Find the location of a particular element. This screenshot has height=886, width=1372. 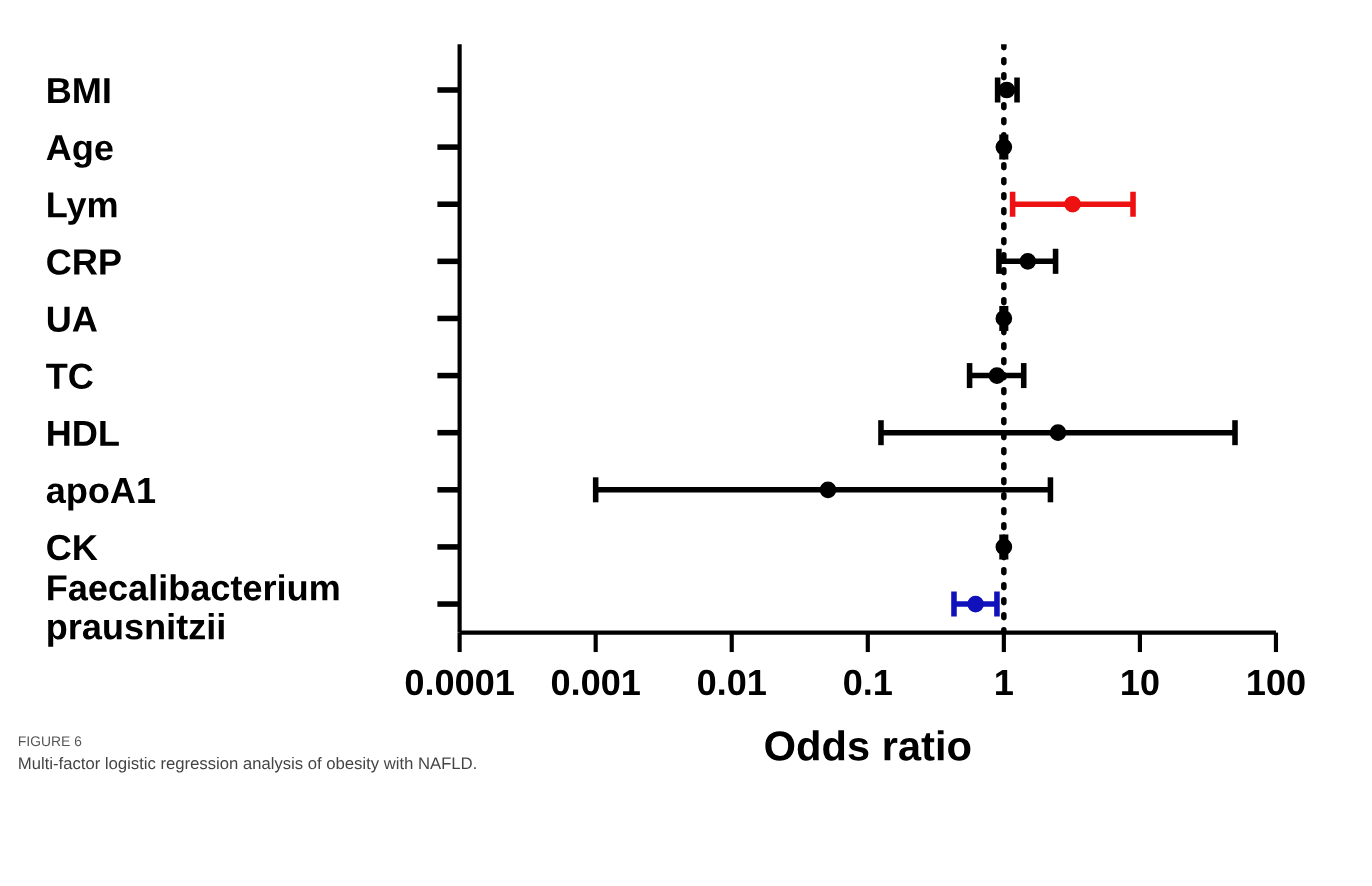

y-tick-label: CK is located at coordinates (72, 547).